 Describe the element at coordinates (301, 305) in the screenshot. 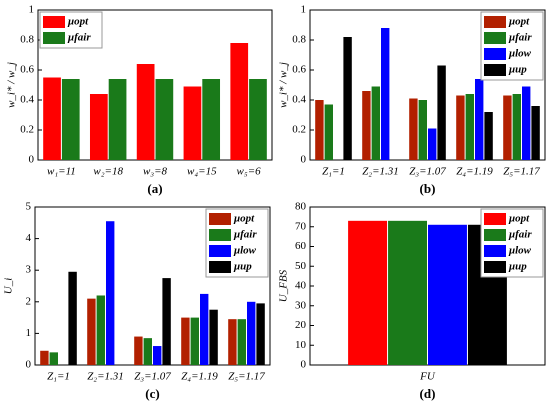

I see `y-tick-label: 30` at that location.